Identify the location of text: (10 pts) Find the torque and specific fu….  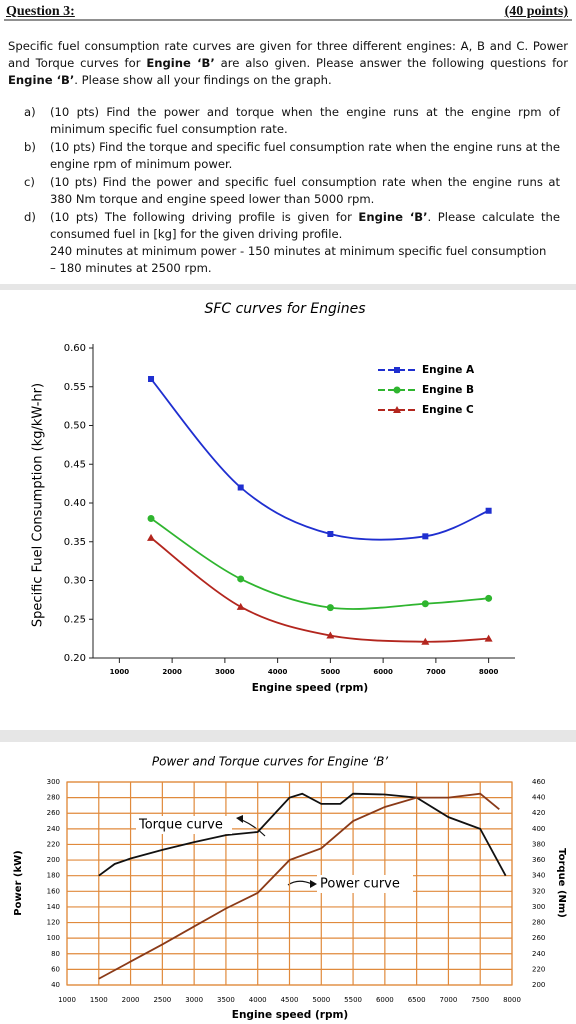
(305, 155).